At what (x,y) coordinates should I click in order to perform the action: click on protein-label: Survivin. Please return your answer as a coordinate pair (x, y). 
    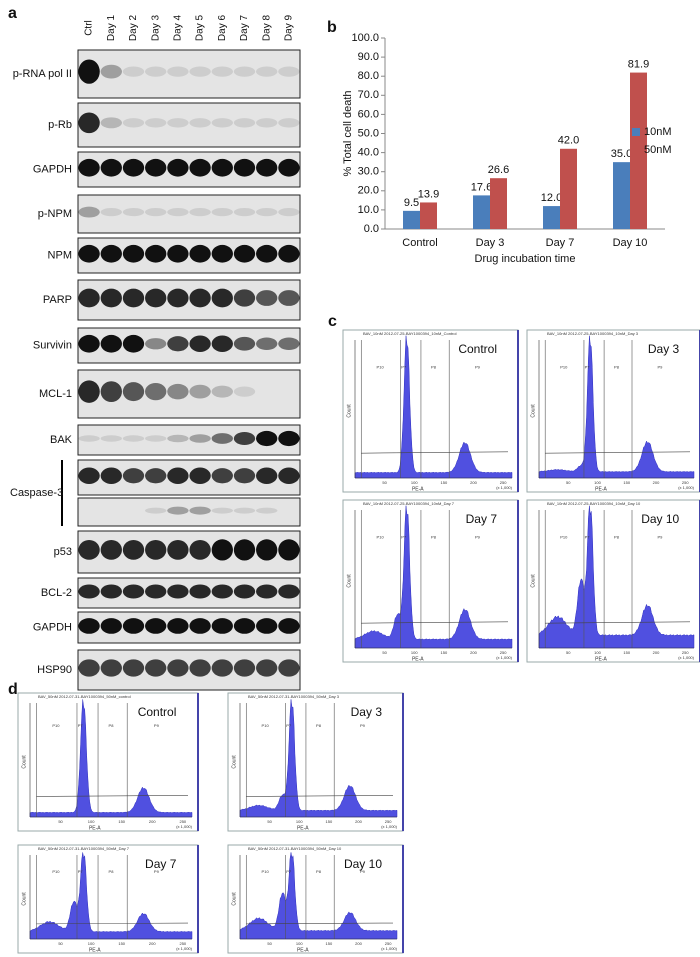
    Looking at the image, I should click on (52, 345).